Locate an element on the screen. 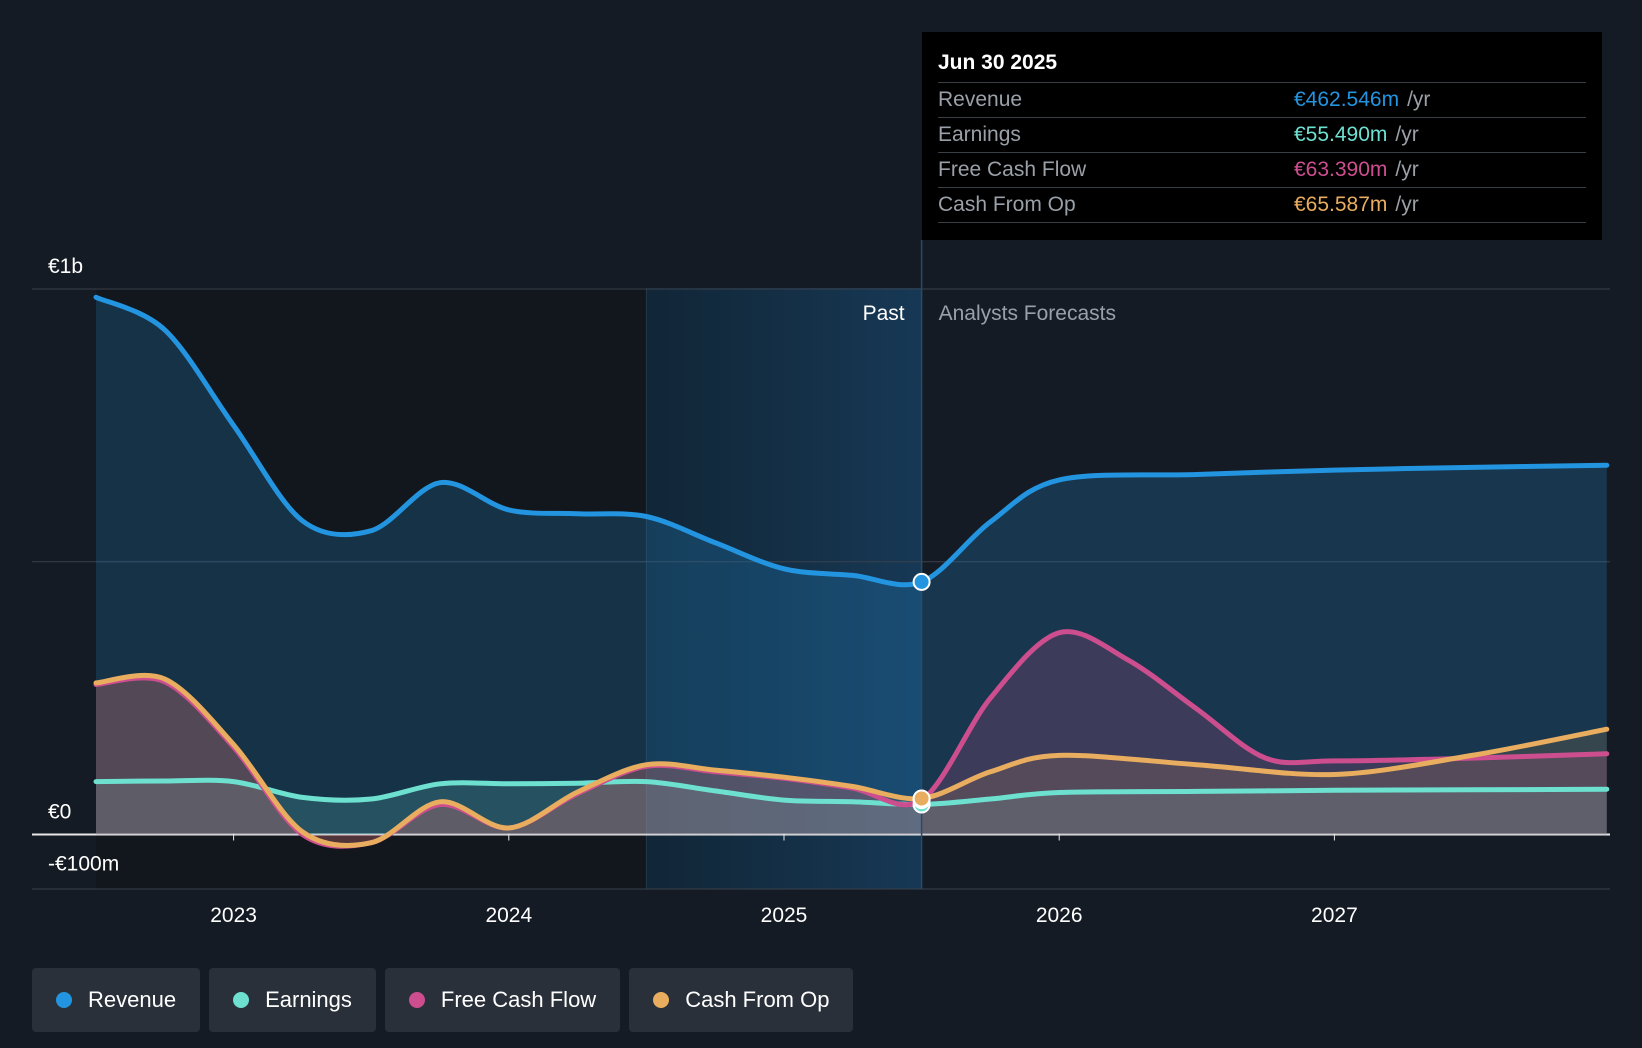  legend-item-cash-from-op: Cash From Op is located at coordinates (741, 1000).